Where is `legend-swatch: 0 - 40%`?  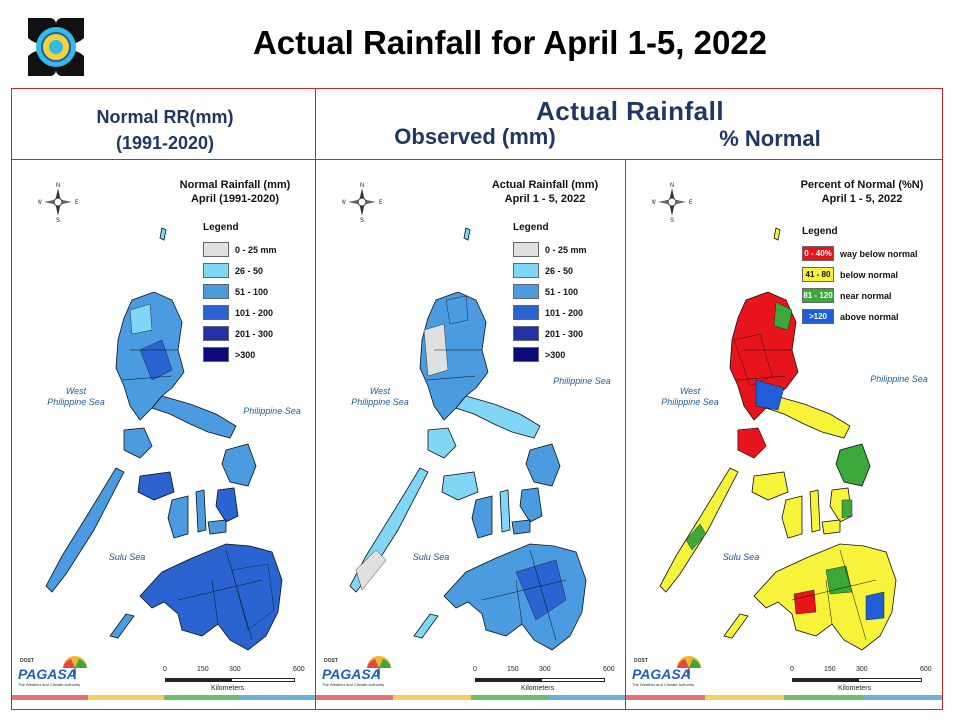
legend-swatch: 0 - 40% is located at coordinates (818, 253).